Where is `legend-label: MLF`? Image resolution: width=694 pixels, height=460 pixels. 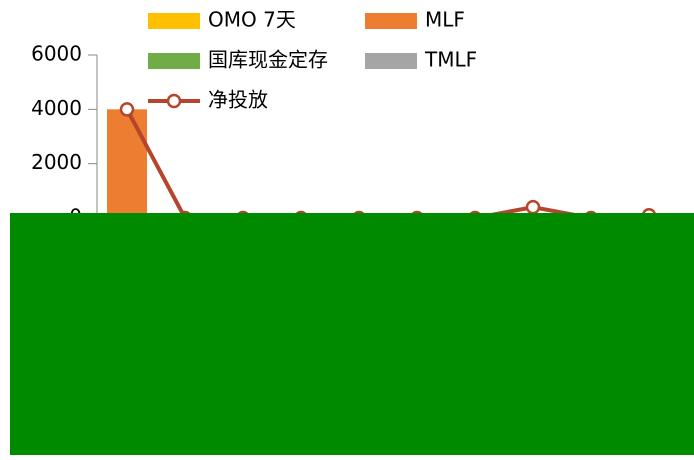 legend-label: MLF is located at coordinates (445, 20).